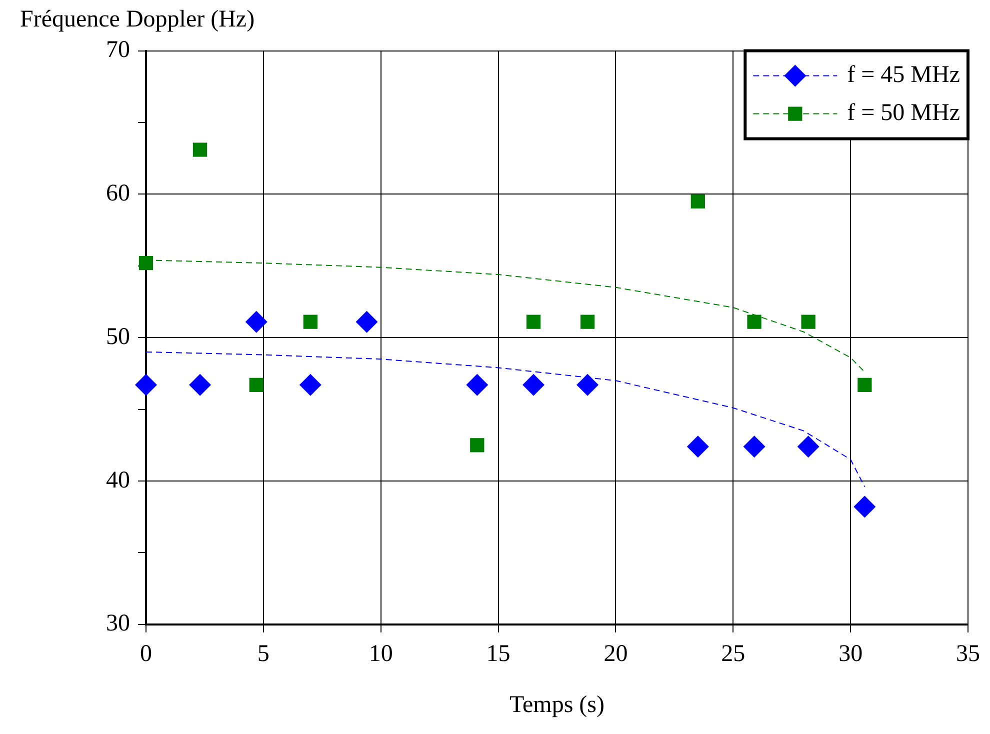  What do you see at coordinates (506, 419) in the screenshot?
I see `line-series` at bounding box center [506, 419].